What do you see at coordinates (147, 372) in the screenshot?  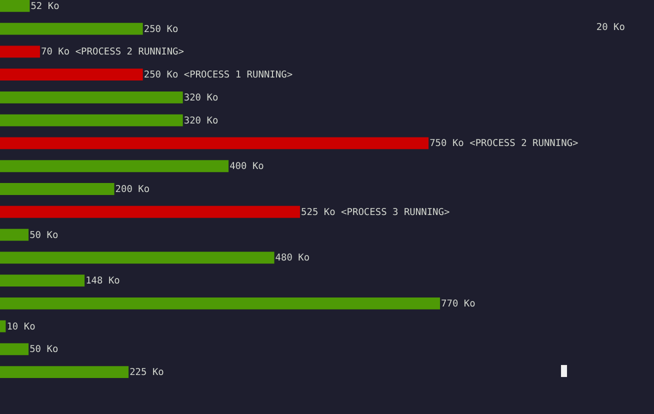 I see `data-label: 225 Ko` at bounding box center [147, 372].